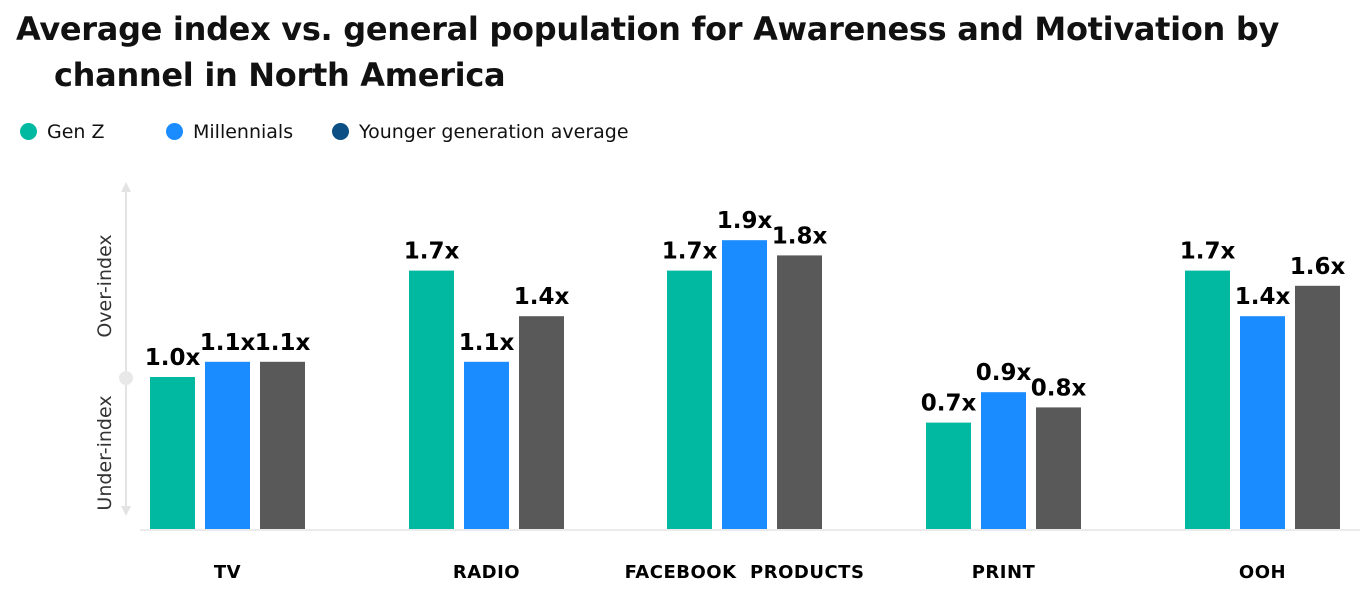 This screenshot has width=1367, height=598. I want to click on bar-value-label: 0.9x, so click(1004, 373).